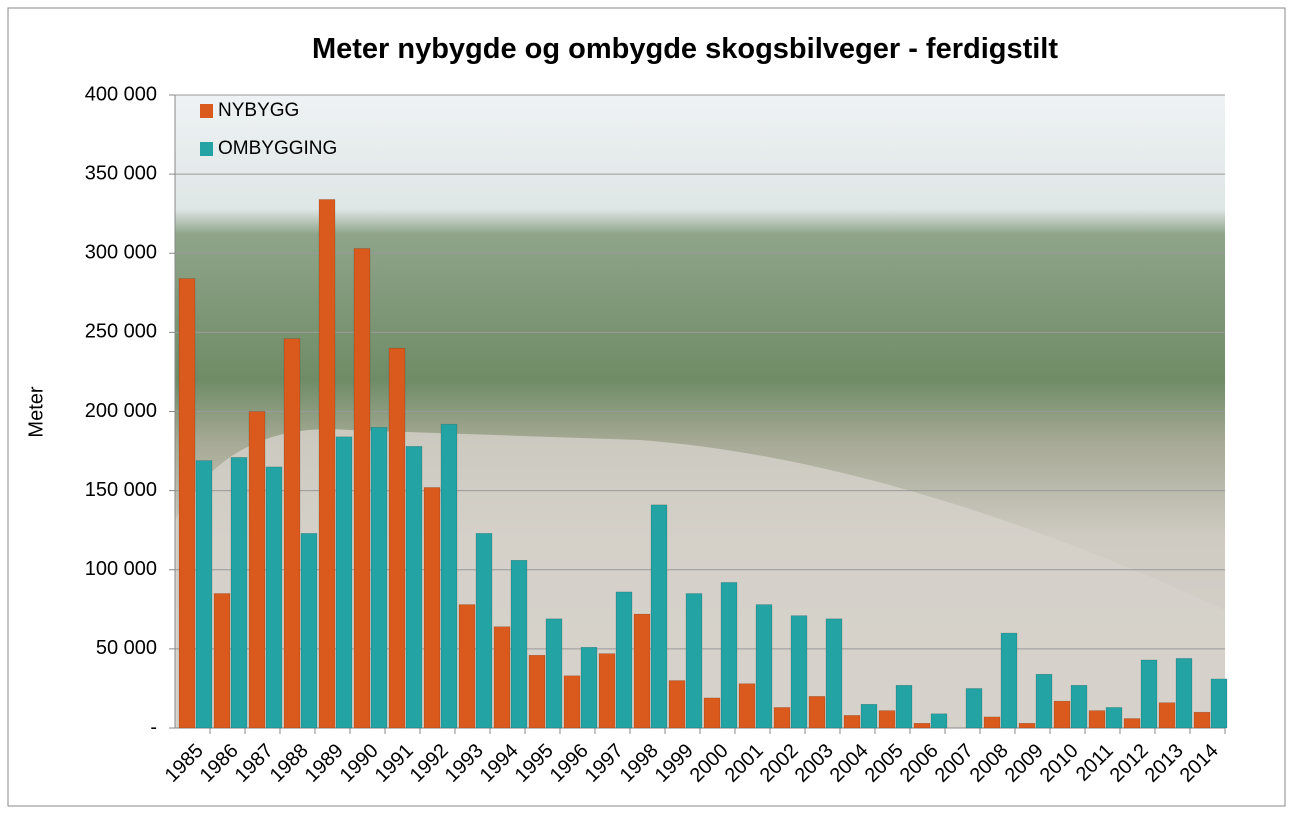  I want to click on y-tick-label: 300 000, so click(121, 253).